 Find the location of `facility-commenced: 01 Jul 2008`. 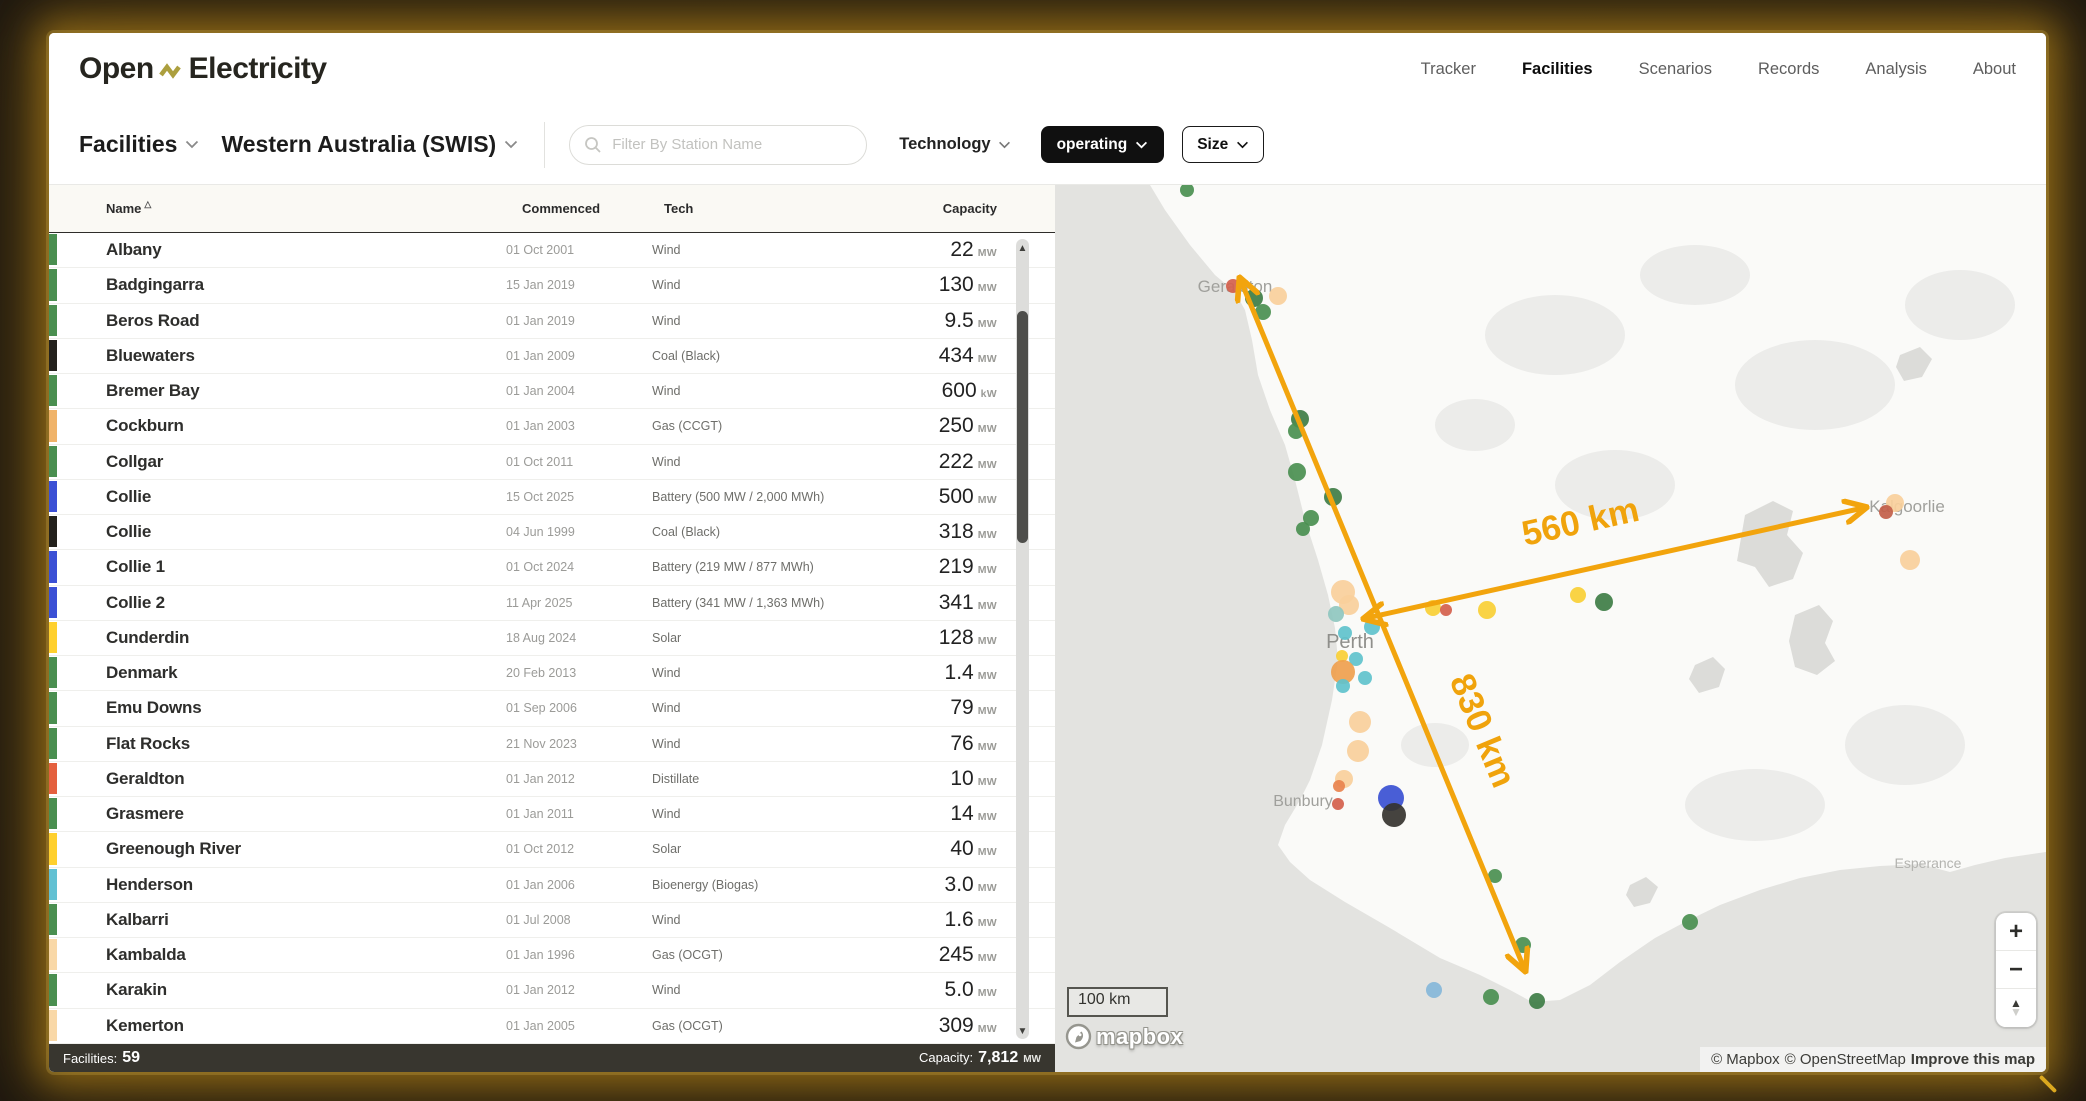

facility-commenced: 01 Jul 2008 is located at coordinates (538, 919).